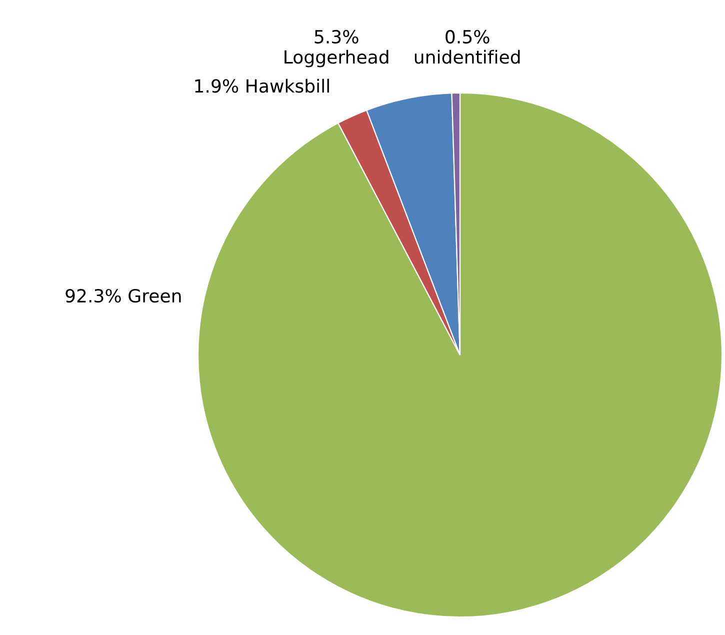 This screenshot has width=725, height=635. I want to click on slice-label: 92.3% Green, so click(123, 295).